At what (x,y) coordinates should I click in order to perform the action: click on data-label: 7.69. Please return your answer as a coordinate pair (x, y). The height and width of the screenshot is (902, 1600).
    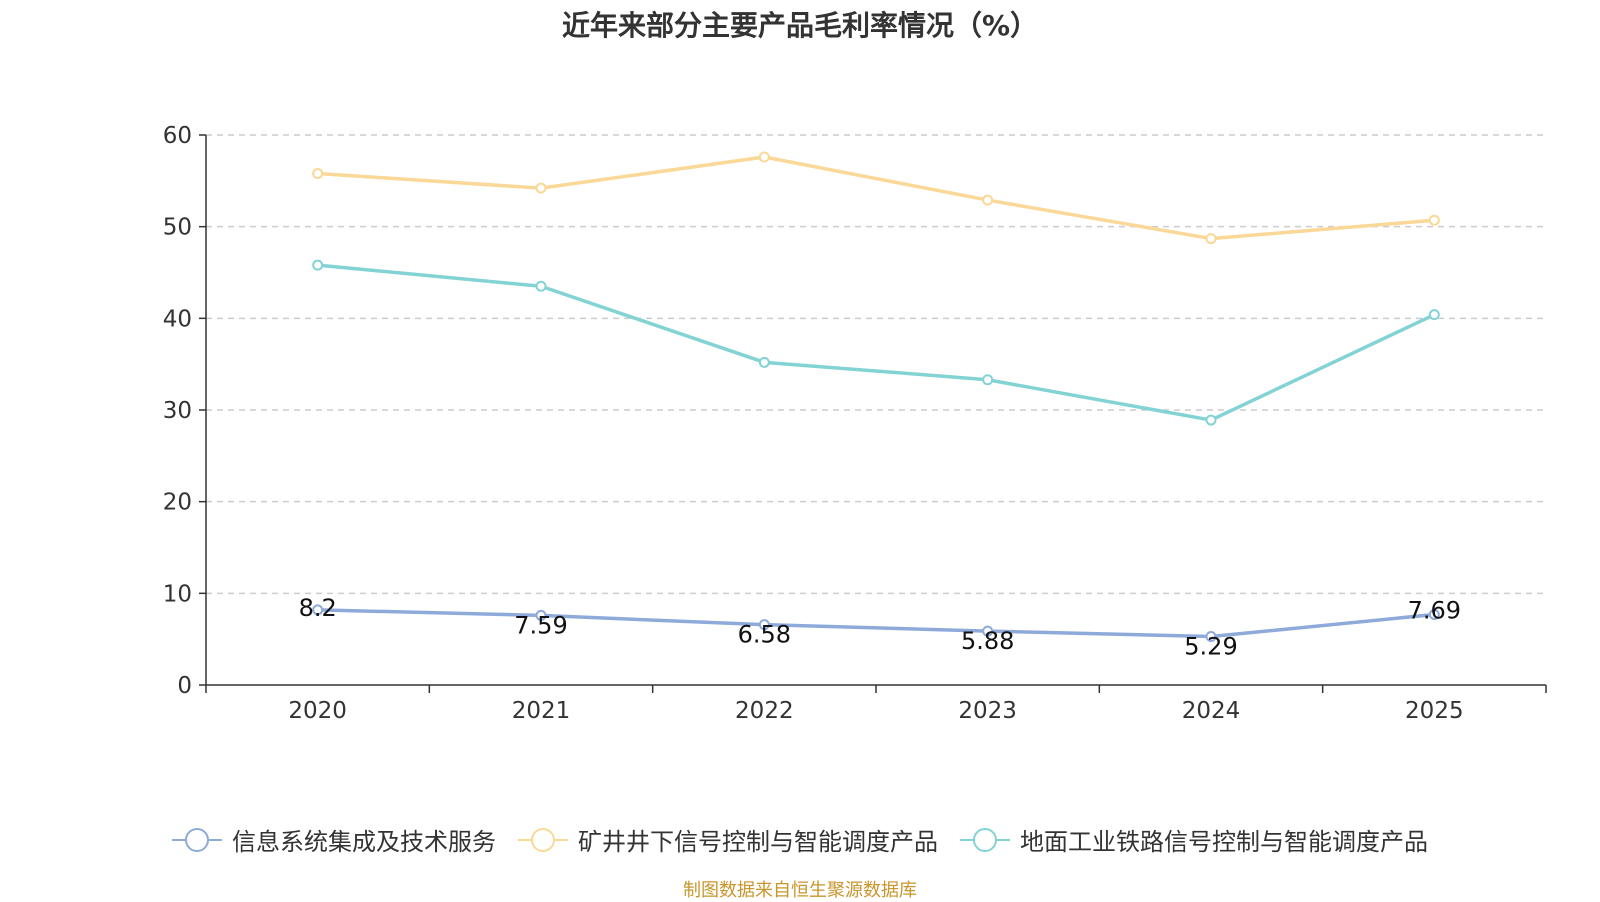
    Looking at the image, I should click on (1434, 611).